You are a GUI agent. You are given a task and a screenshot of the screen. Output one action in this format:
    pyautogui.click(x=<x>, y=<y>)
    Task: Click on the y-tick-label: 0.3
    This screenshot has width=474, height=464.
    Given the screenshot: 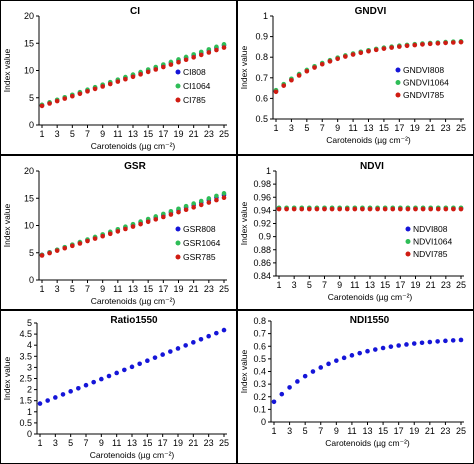 What is the action you would take?
    pyautogui.click(x=259, y=384)
    